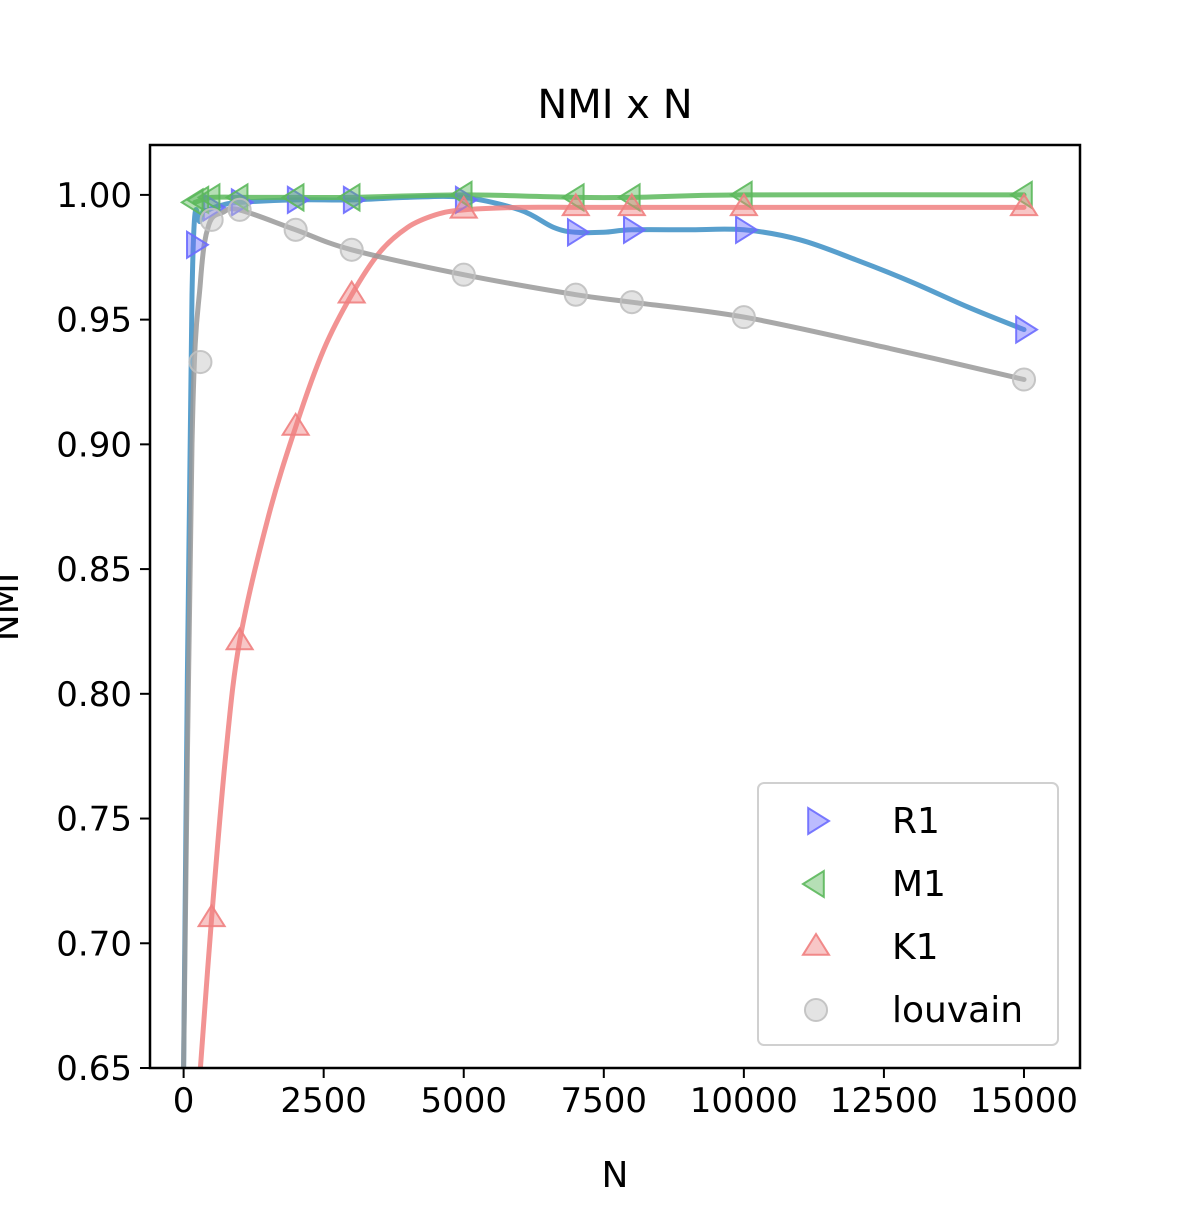  What do you see at coordinates (184, 1101) in the screenshot?
I see `x-tick-label: 0` at bounding box center [184, 1101].